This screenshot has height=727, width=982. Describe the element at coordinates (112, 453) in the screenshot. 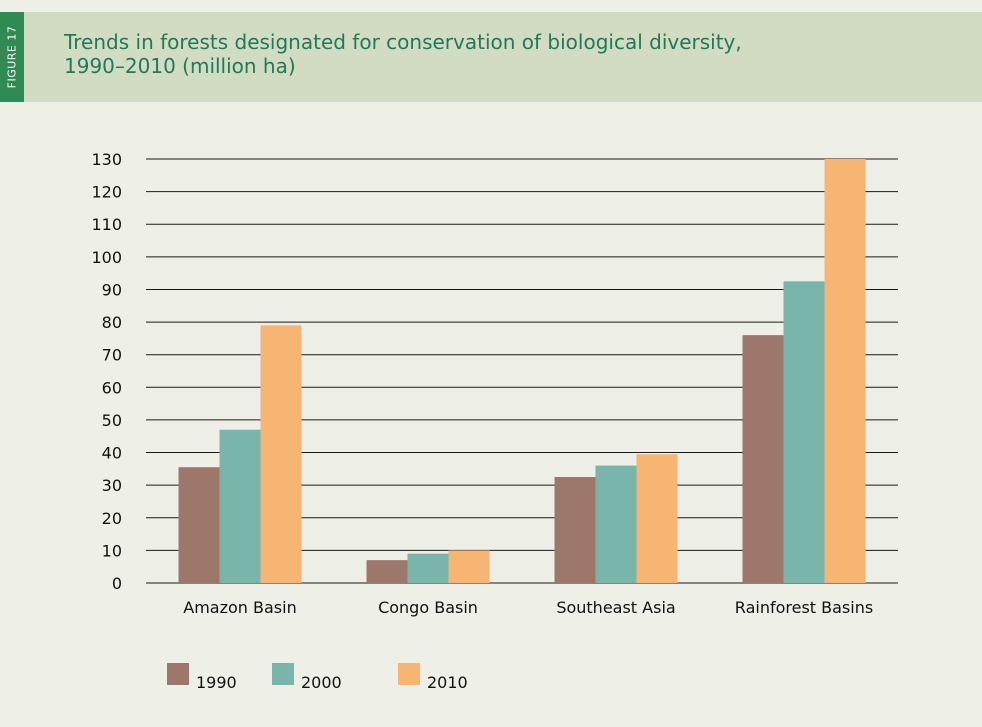

I see `y-tick-label: 40` at that location.